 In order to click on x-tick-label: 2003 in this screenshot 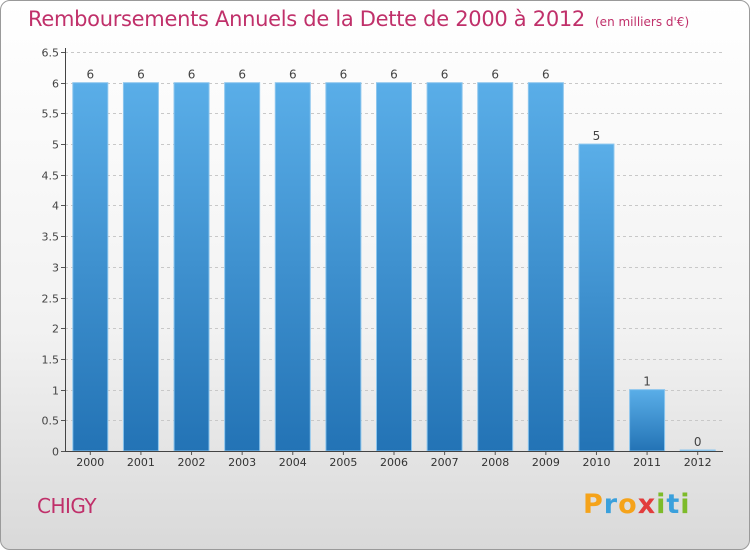, I will do `click(242, 462)`.